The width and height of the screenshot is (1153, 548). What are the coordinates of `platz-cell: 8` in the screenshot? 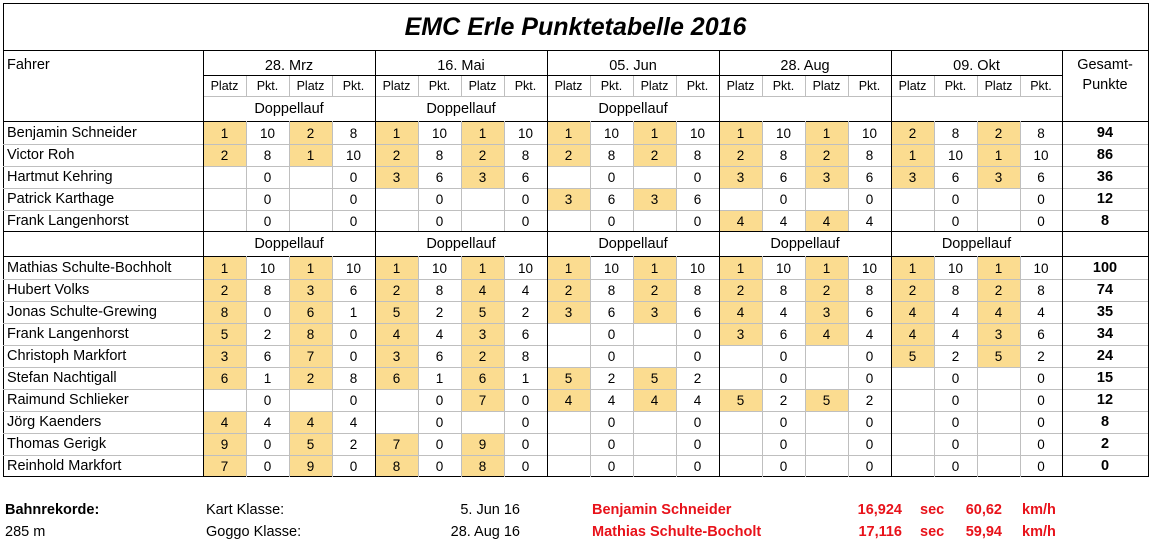 It's located at (396, 466).